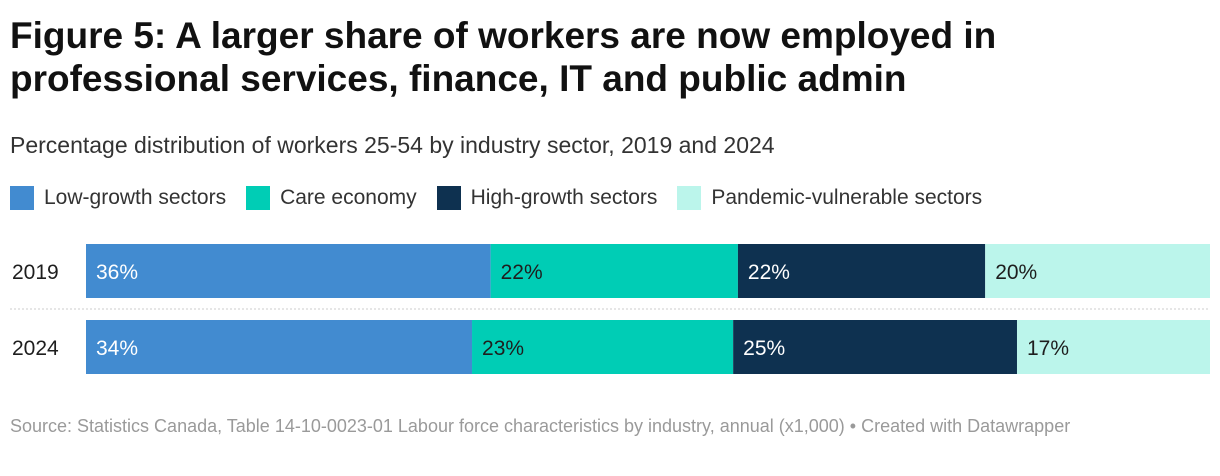 The width and height of the screenshot is (1220, 476). I want to click on legend-item-high-growth: High-growth sectors, so click(547, 198).